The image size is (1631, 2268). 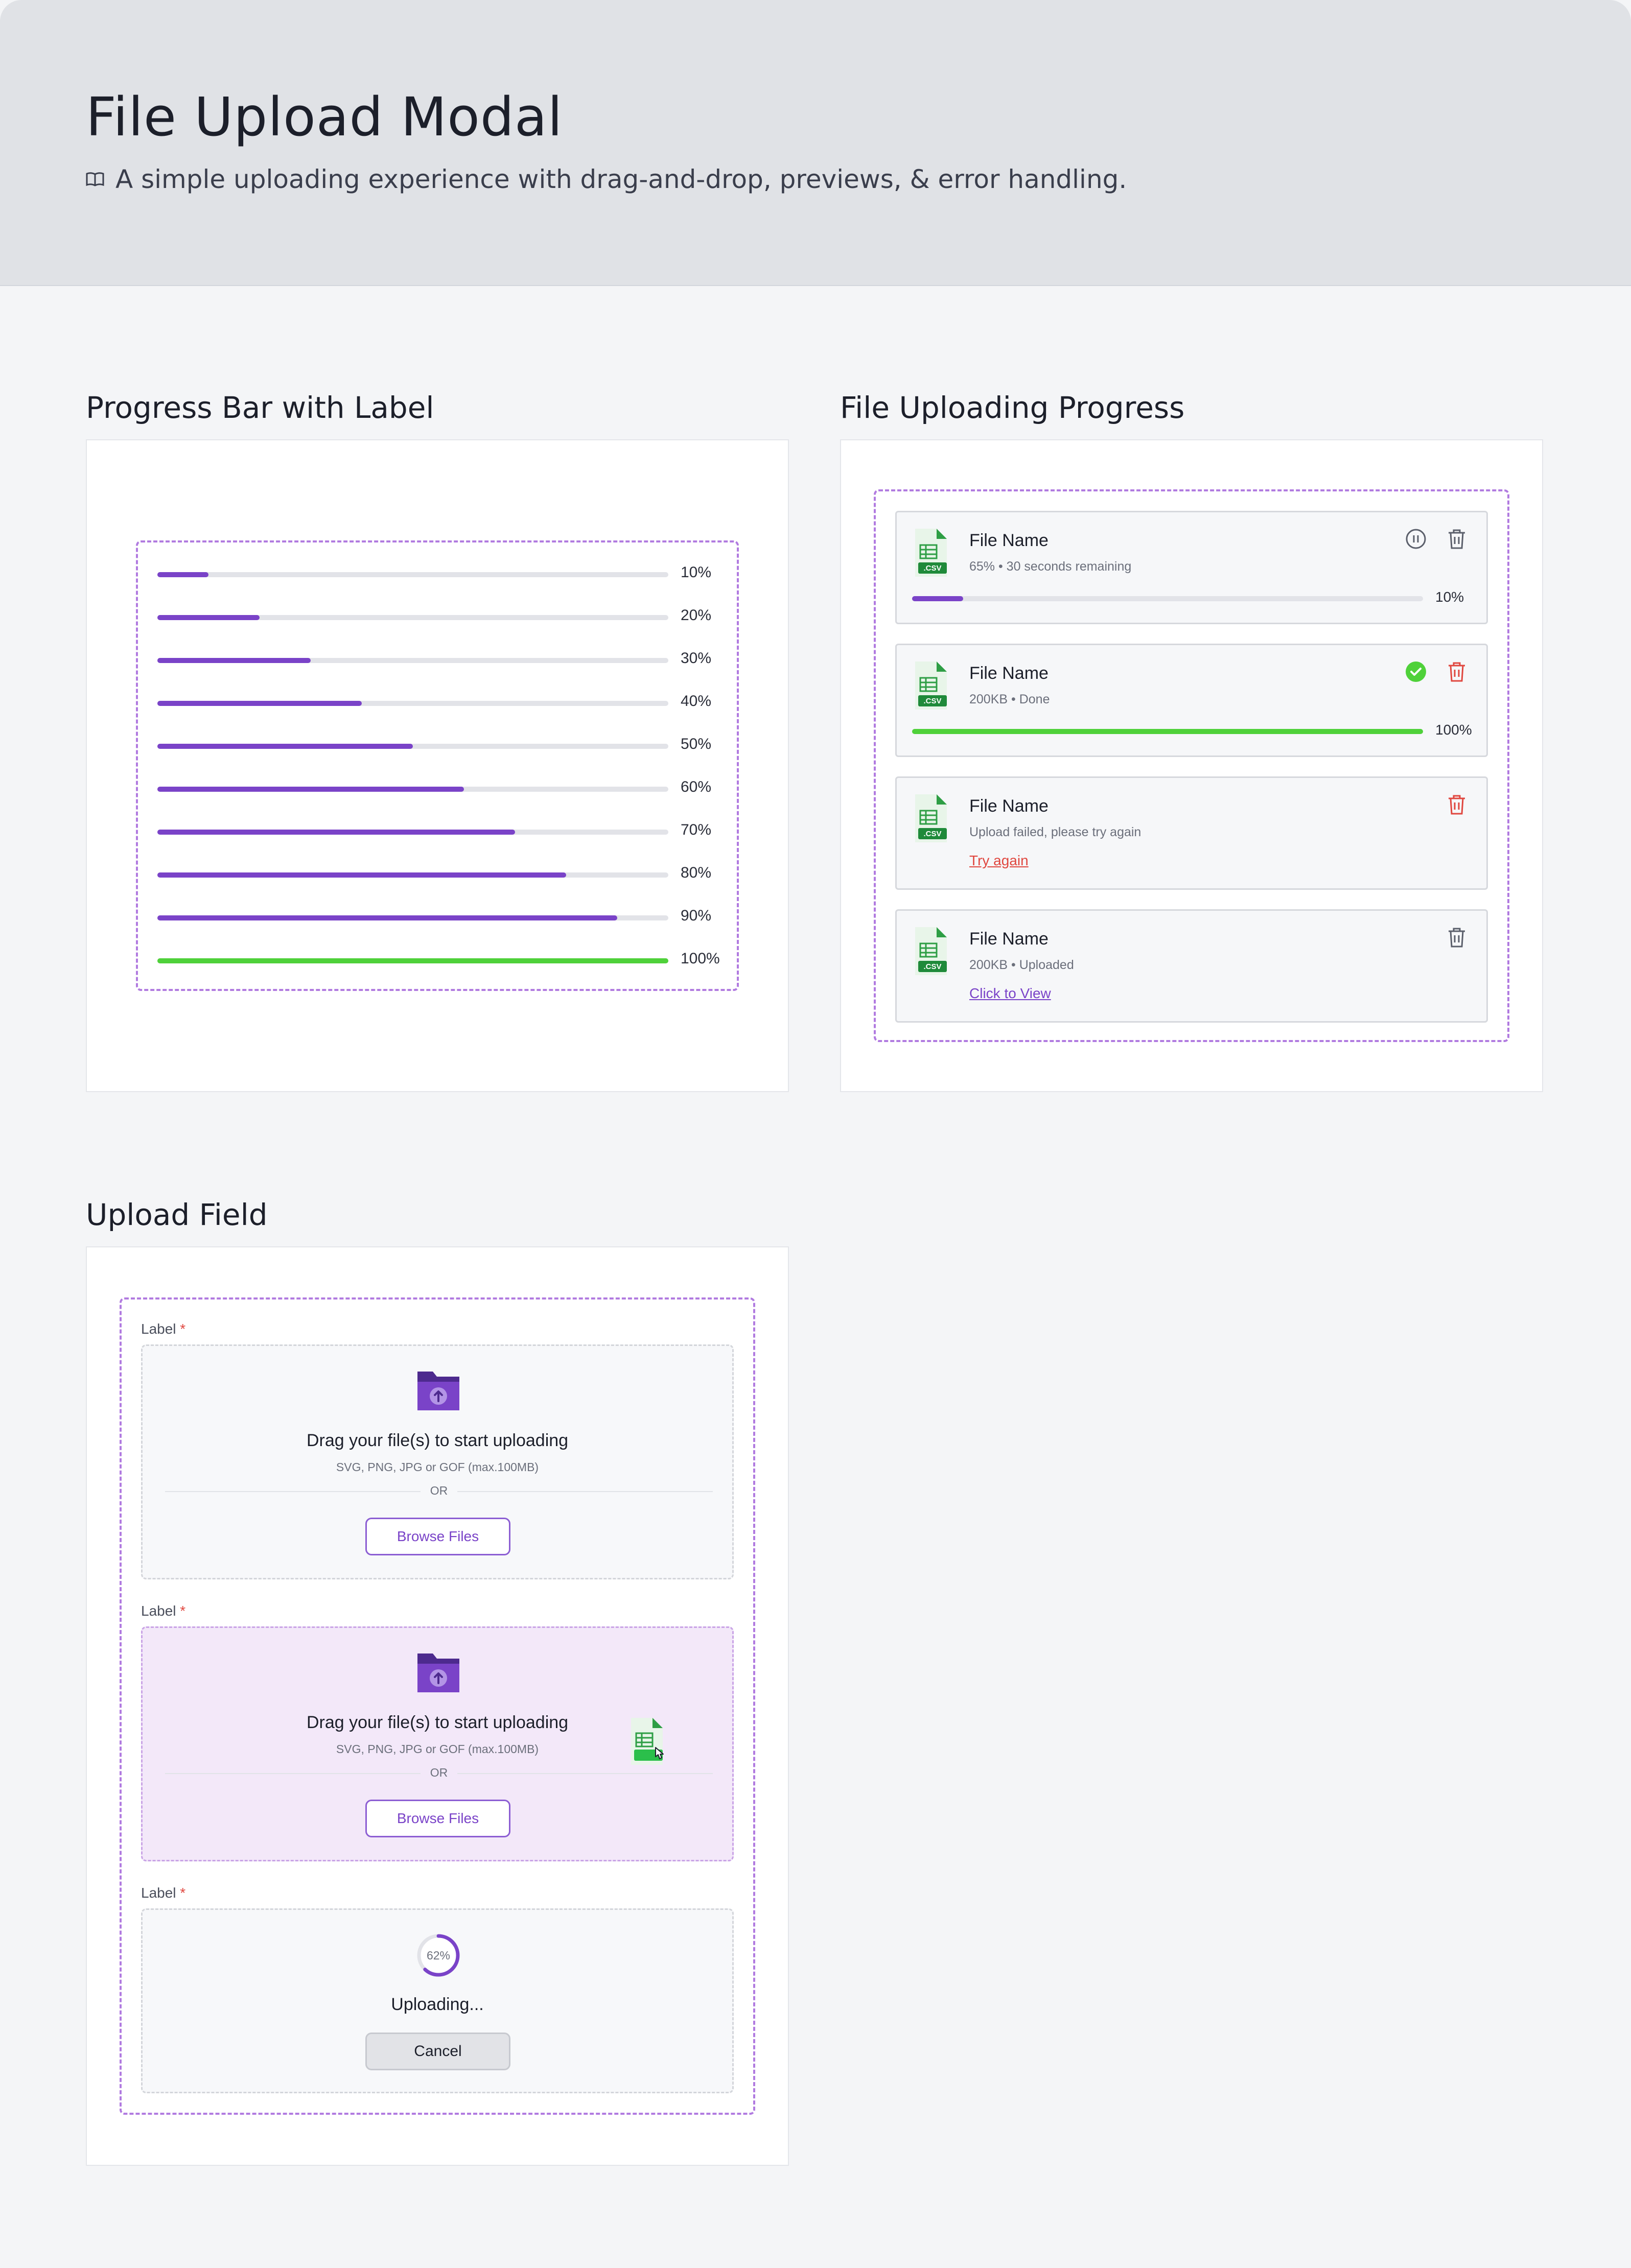 What do you see at coordinates (1010, 993) in the screenshot?
I see `click-to-view-link: Click to View` at bounding box center [1010, 993].